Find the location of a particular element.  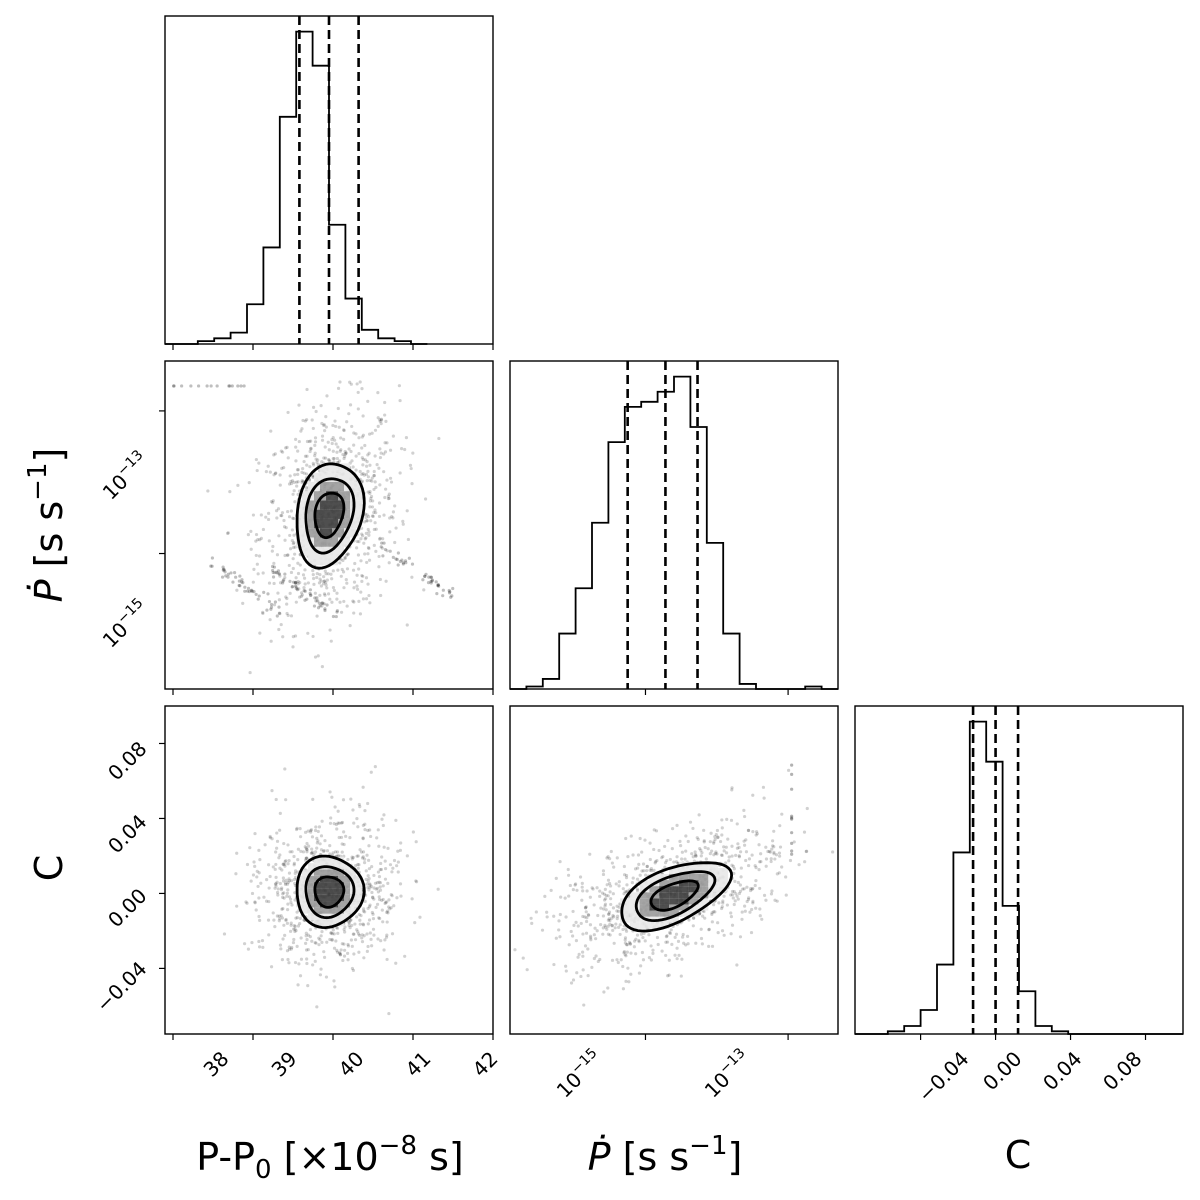

c-y-tick-label: 0.04 is located at coordinates (127, 834).